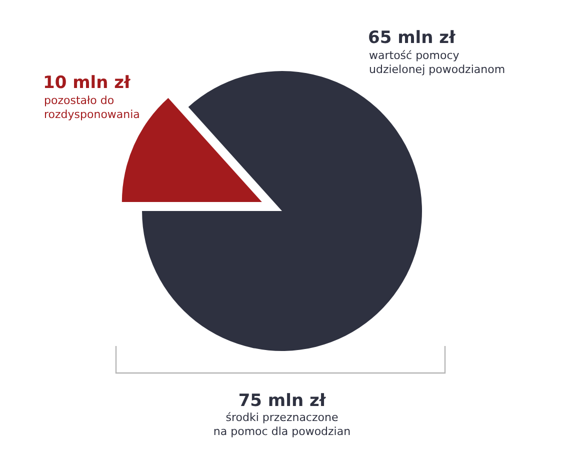 The image size is (567, 464). What do you see at coordinates (437, 62) in the screenshot?
I see `slice-label: wartość pomocy udzielonej powodzianom` at bounding box center [437, 62].